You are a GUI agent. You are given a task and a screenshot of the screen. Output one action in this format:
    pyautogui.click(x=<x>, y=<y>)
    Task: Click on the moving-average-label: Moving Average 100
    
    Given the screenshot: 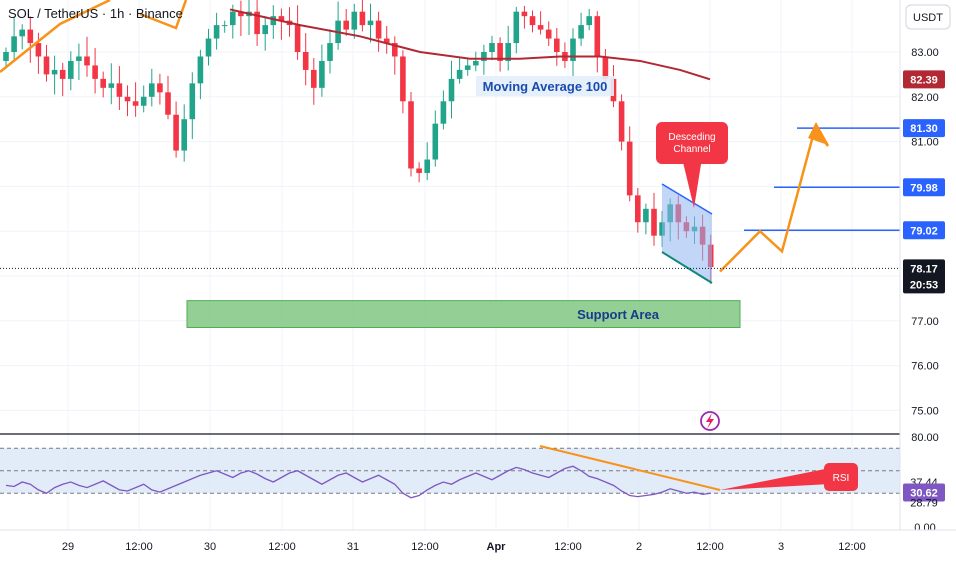 What is the action you would take?
    pyautogui.click(x=545, y=86)
    